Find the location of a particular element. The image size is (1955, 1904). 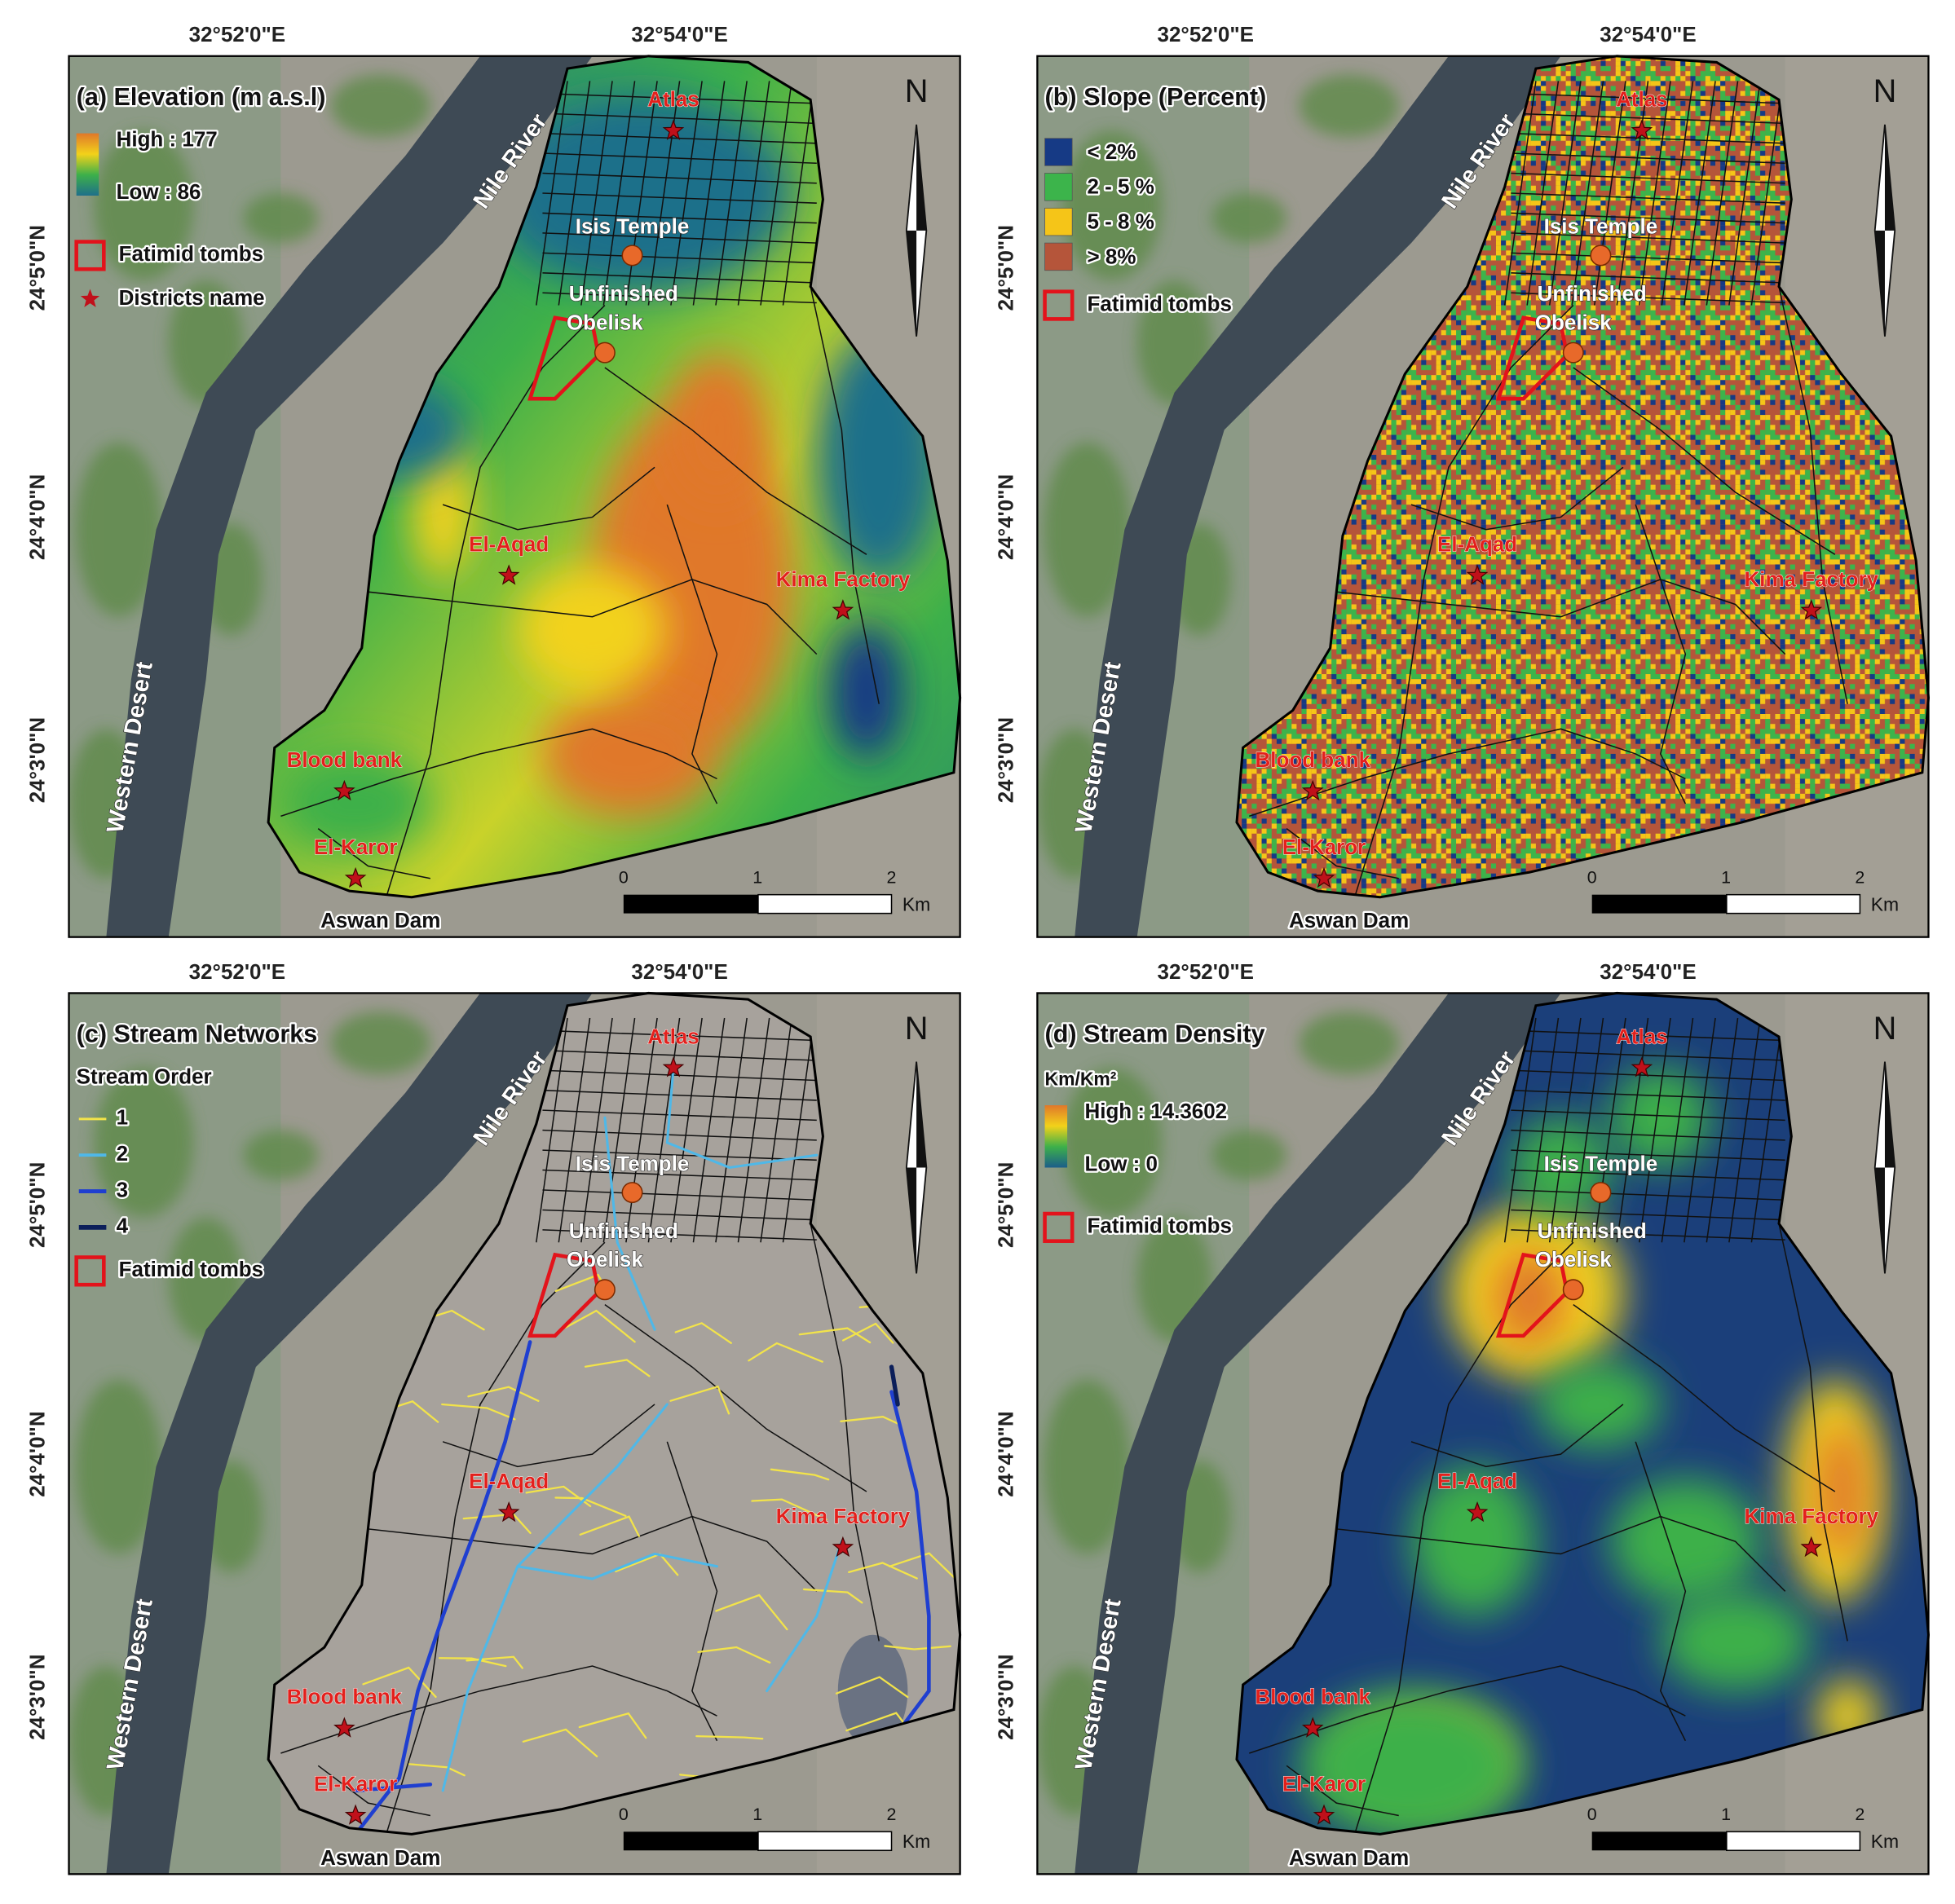

latitude-label: 24°5'0"N is located at coordinates (1006, 1205).